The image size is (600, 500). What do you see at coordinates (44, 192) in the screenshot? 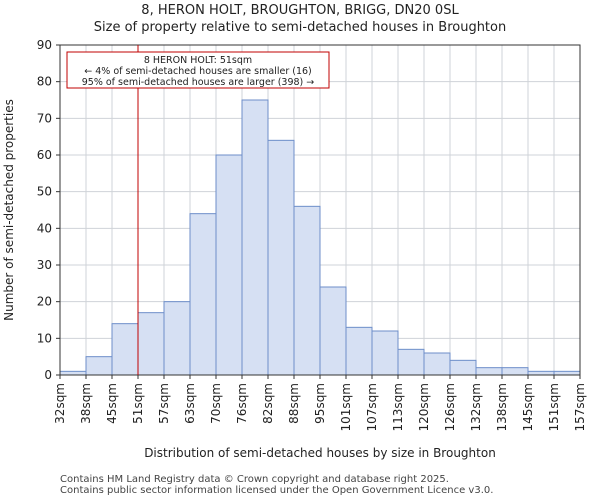
I see `y-tick-label-50: 50` at bounding box center [44, 192].